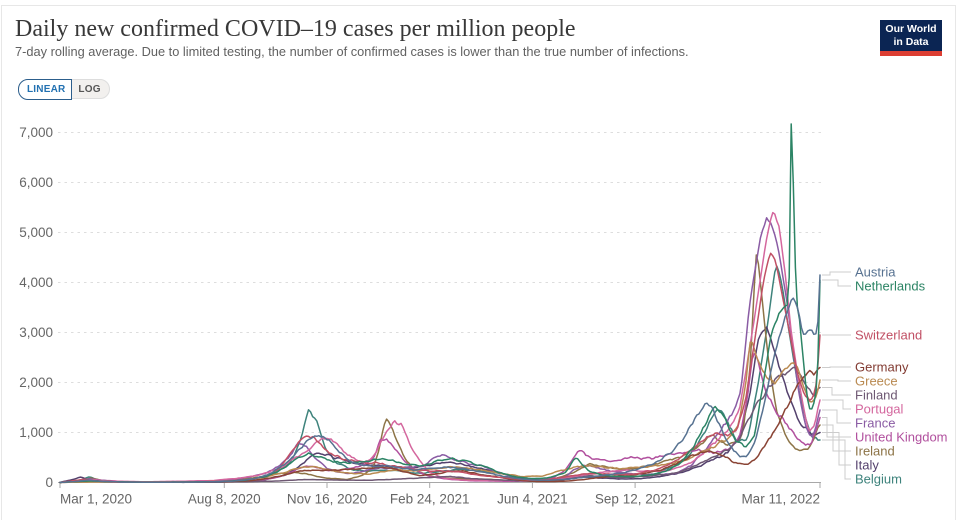 The image size is (958, 520). What do you see at coordinates (867, 465) in the screenshot?
I see `svg-text: Italy` at bounding box center [867, 465].